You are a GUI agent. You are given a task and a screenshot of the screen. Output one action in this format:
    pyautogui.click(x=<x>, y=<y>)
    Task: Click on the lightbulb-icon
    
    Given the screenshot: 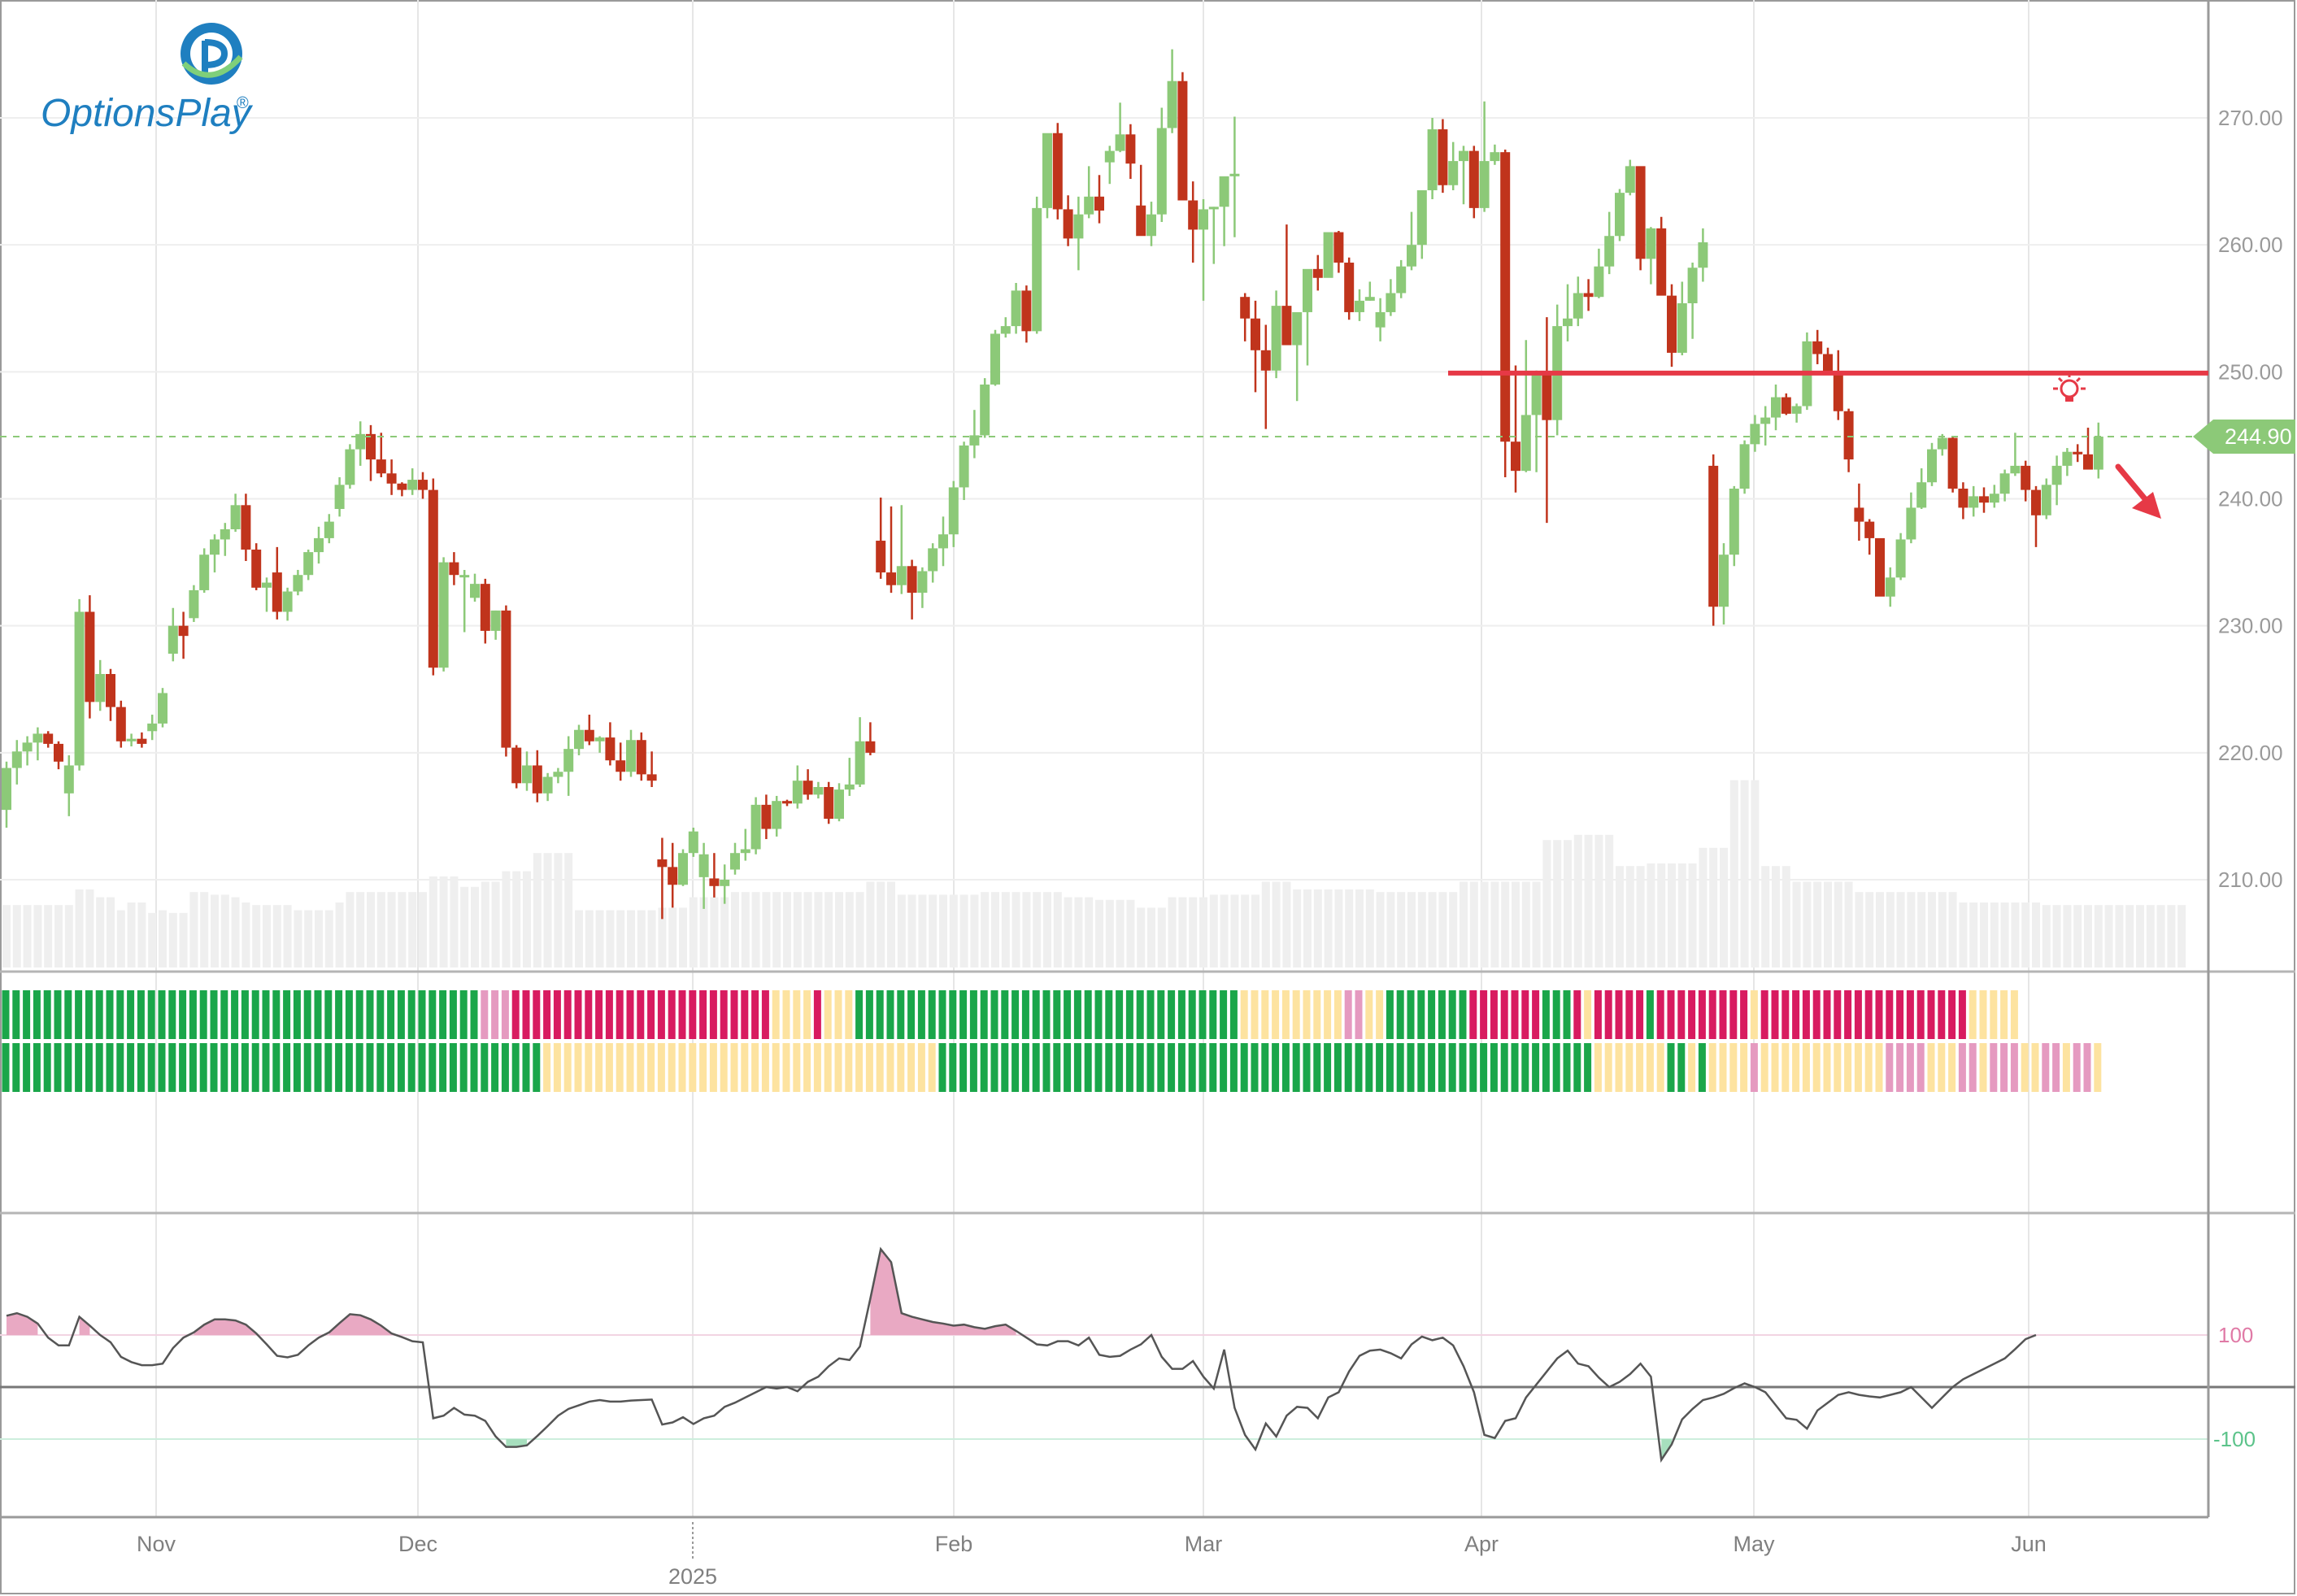 What is the action you would take?
    pyautogui.click(x=2069, y=387)
    